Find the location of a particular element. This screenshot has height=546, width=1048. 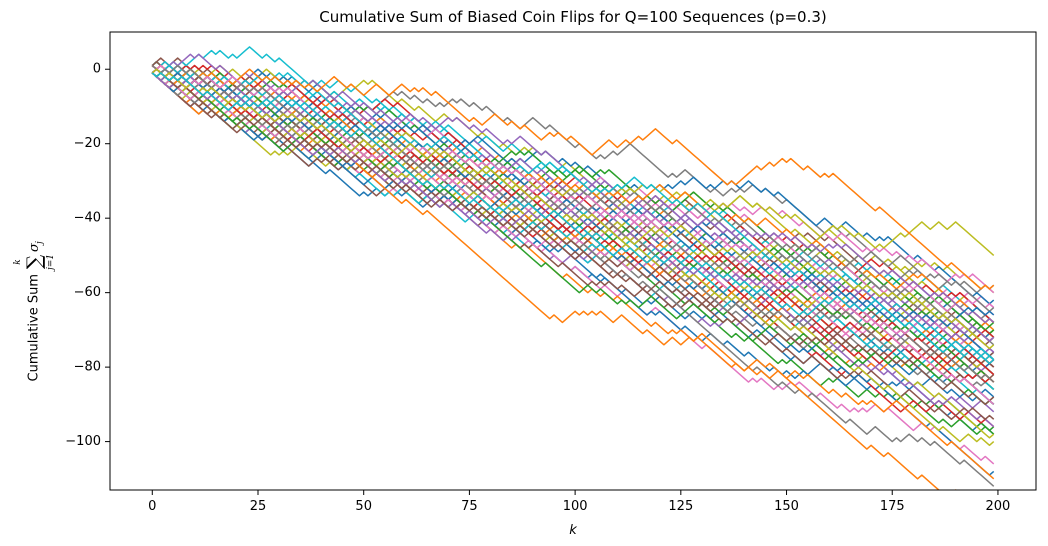

x-axis: 0 25 50 75 100 125 150 175 200 is located at coordinates (579, 502).